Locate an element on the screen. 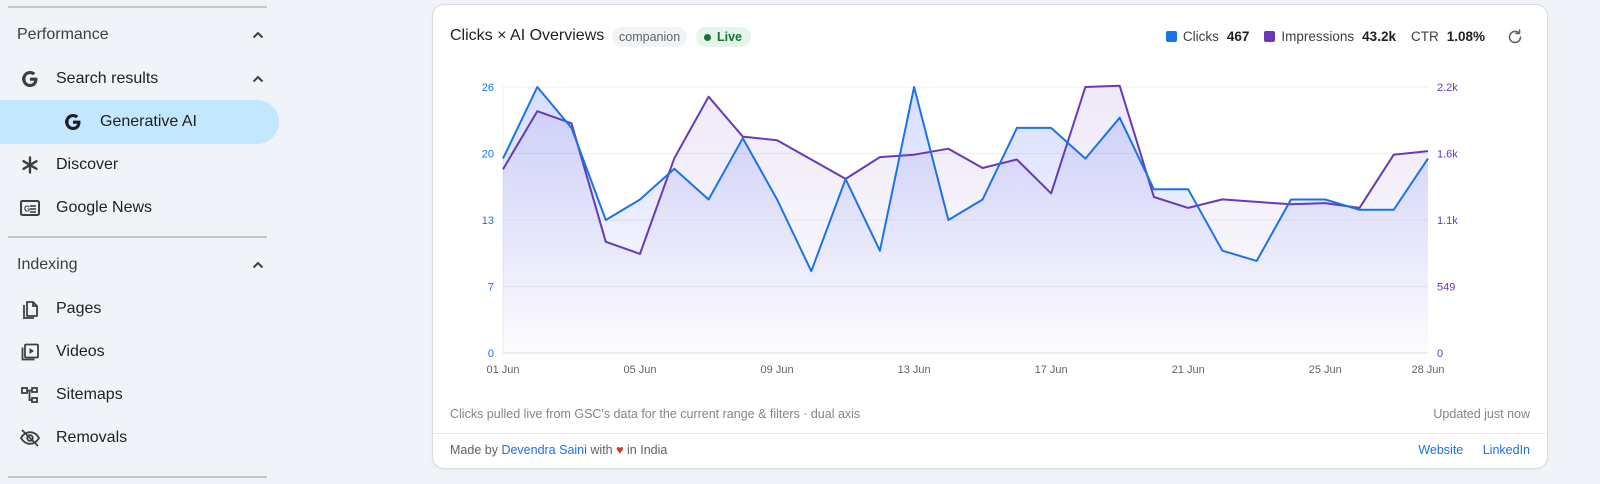 This screenshot has height=484, width=1600. refresh-icon is located at coordinates (1515, 37).